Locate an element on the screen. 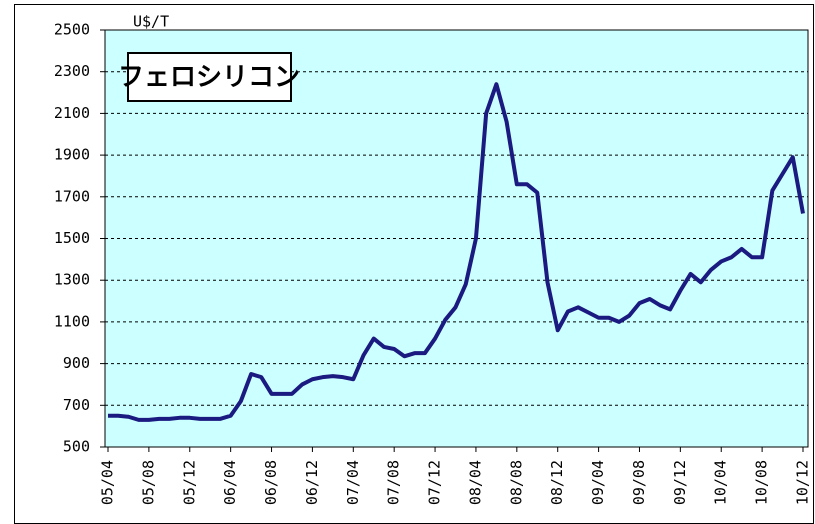 This screenshot has width=815, height=524. x-tick-label: 09/08 is located at coordinates (639, 482).